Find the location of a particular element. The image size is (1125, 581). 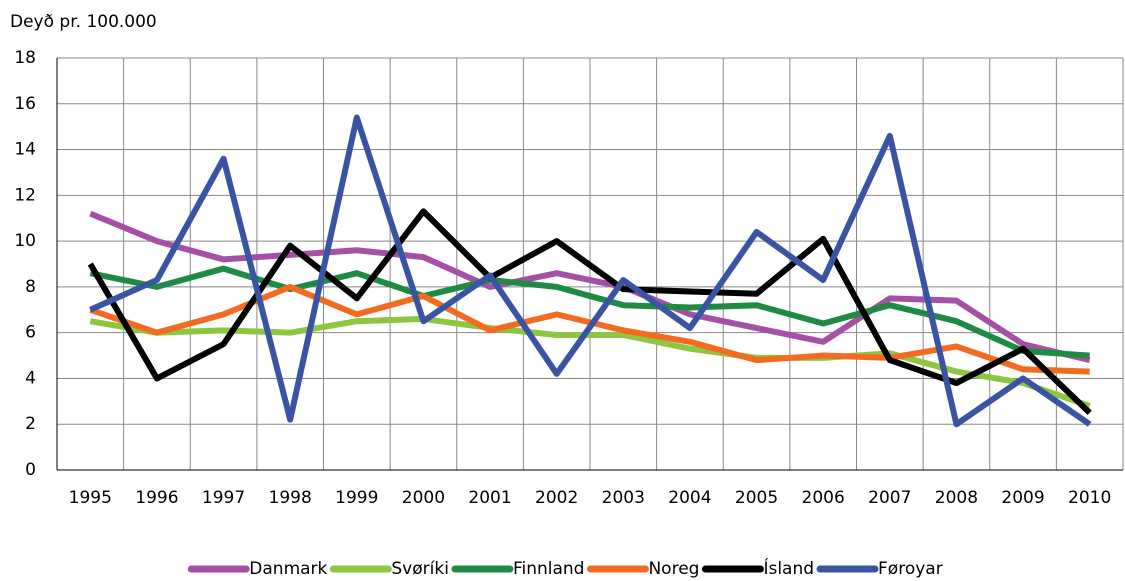

x-tick-label: 1996 is located at coordinates (156, 498).